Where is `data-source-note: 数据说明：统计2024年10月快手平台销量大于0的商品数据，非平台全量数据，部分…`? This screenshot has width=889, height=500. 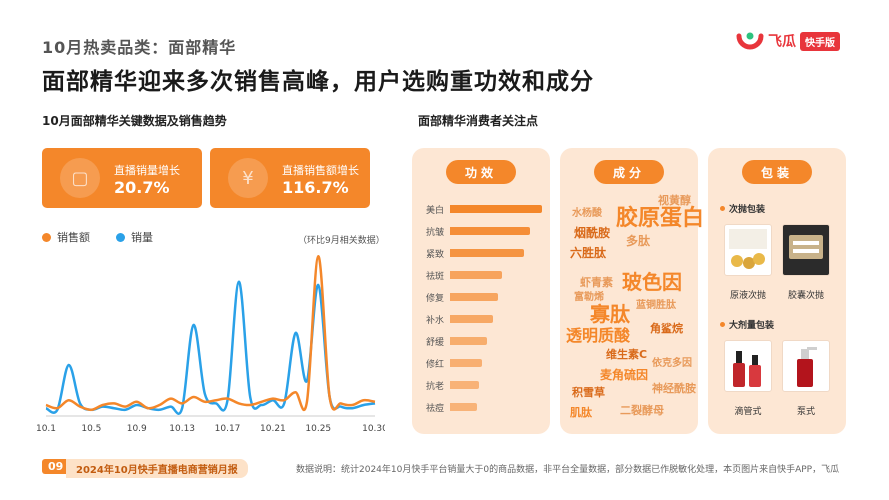
data-source-note: 数据说明：统计2024年10月快手平台销量大于0的商品数据，非平台全量数据，部分… is located at coordinates (568, 470).